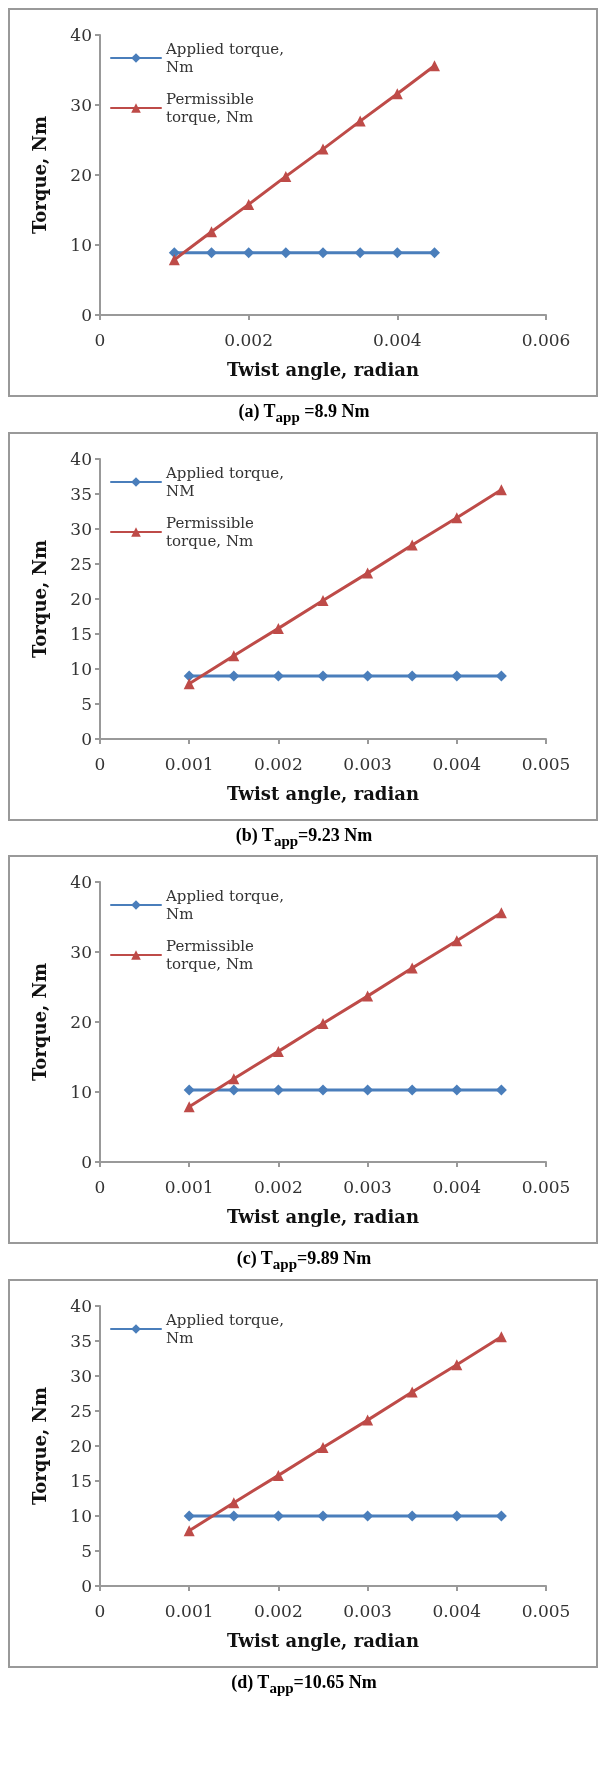  I want to click on text: (c) T$_{app}$=9.89 Nm, so click(304, 1260).